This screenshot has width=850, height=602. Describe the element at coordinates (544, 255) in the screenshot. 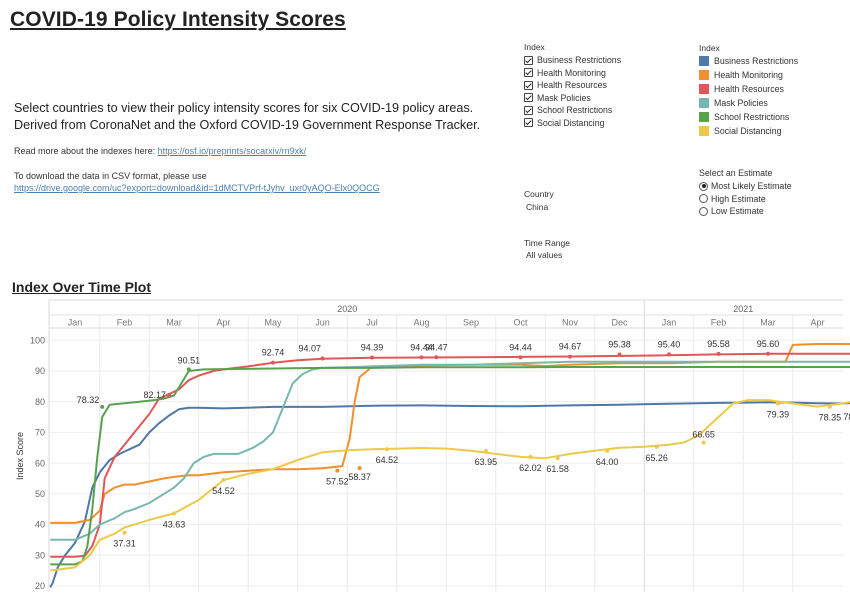

I see `time-range-value: All values` at that location.